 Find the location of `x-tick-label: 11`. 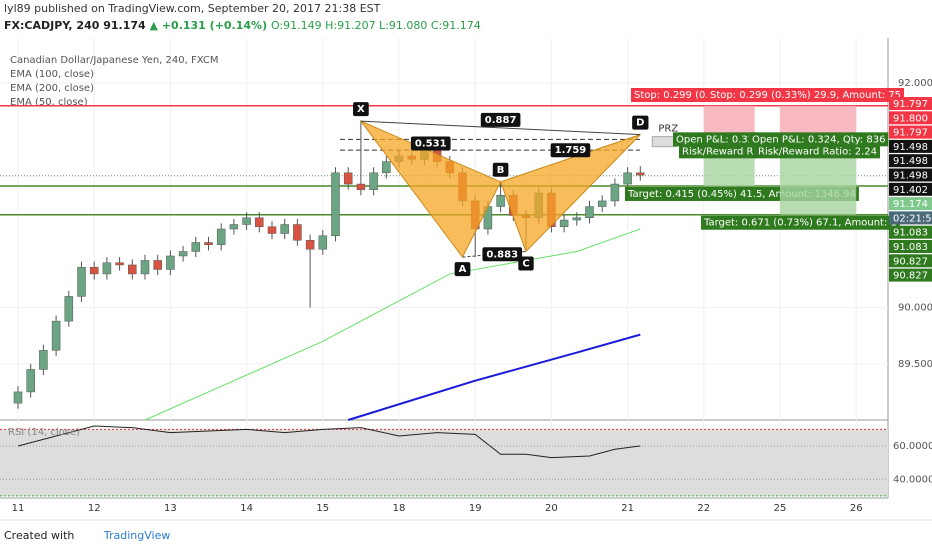

x-tick-label: 11 is located at coordinates (18, 508).